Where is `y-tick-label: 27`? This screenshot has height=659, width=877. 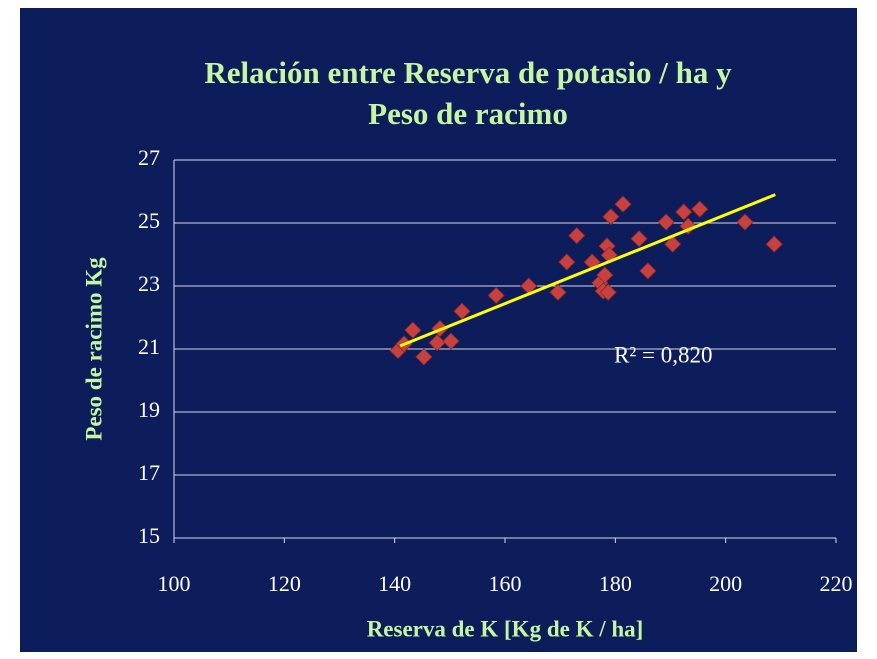
y-tick-label: 27 is located at coordinates (149, 157).